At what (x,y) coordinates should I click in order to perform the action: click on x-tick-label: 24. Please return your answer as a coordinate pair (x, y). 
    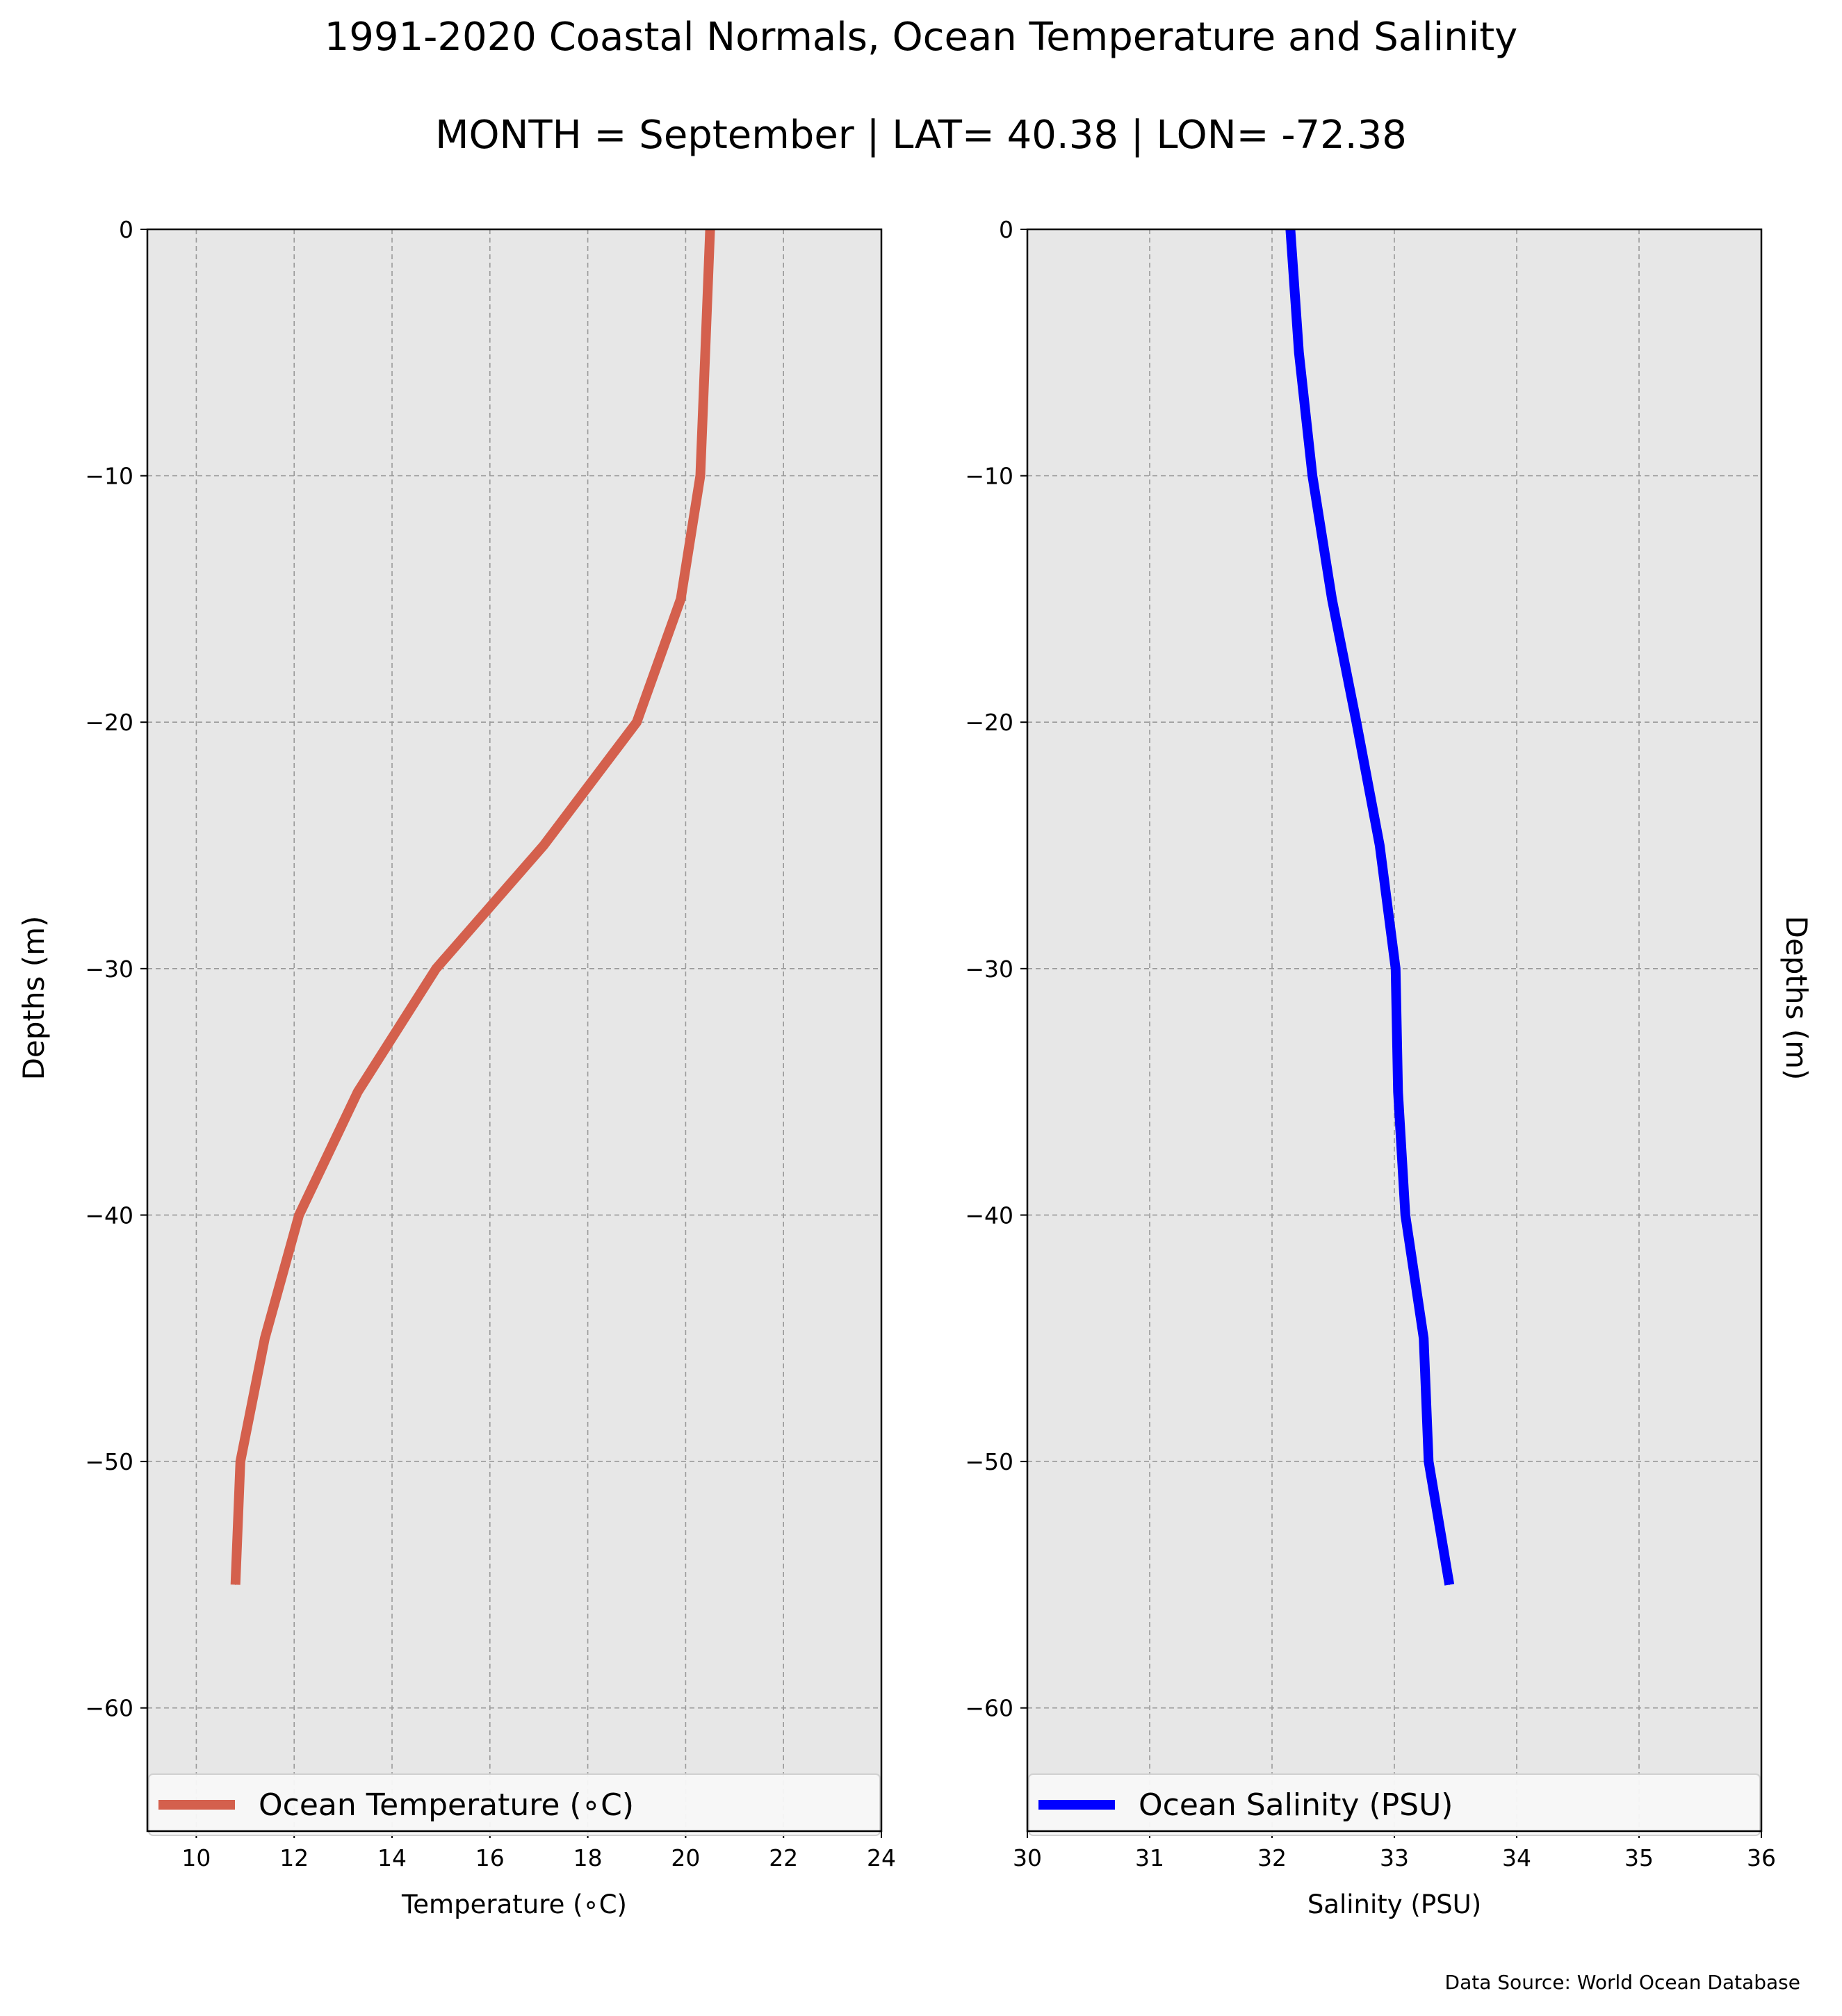
    Looking at the image, I should click on (882, 1858).